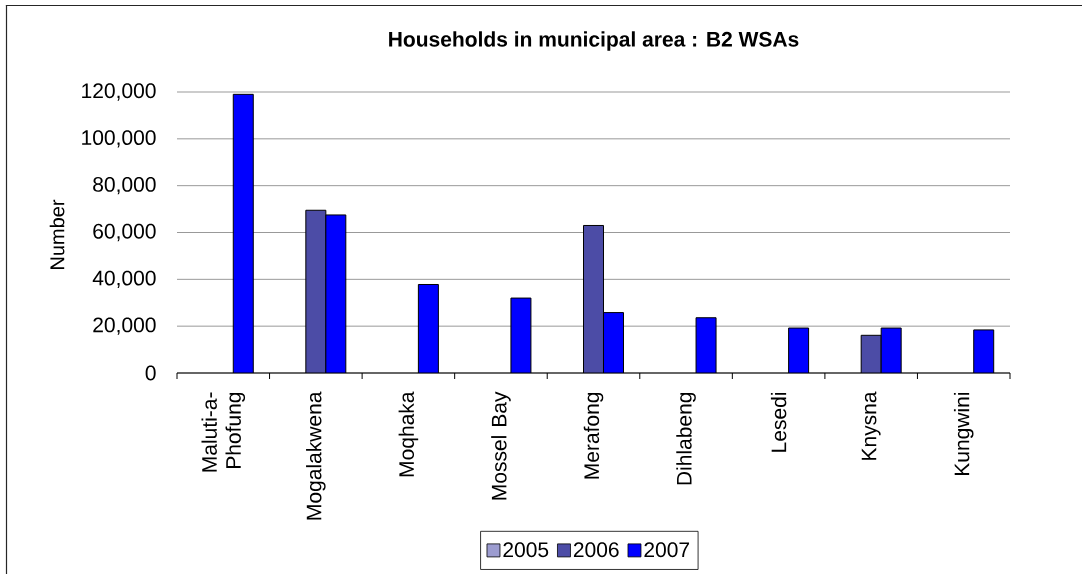 This screenshot has width=1082, height=574. Describe the element at coordinates (963, 434) in the screenshot. I see `x-tick-label: Kungwini` at that location.